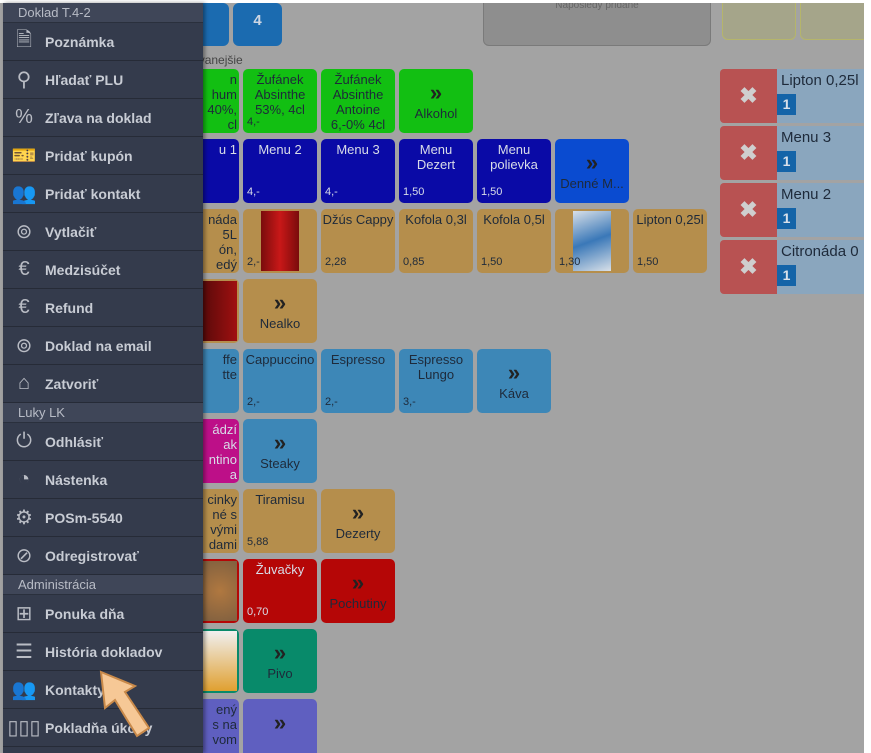 The height and width of the screenshot is (753, 871). Describe the element at coordinates (436, 367) in the screenshot. I see `tile-name: Espresso Lungo` at that location.